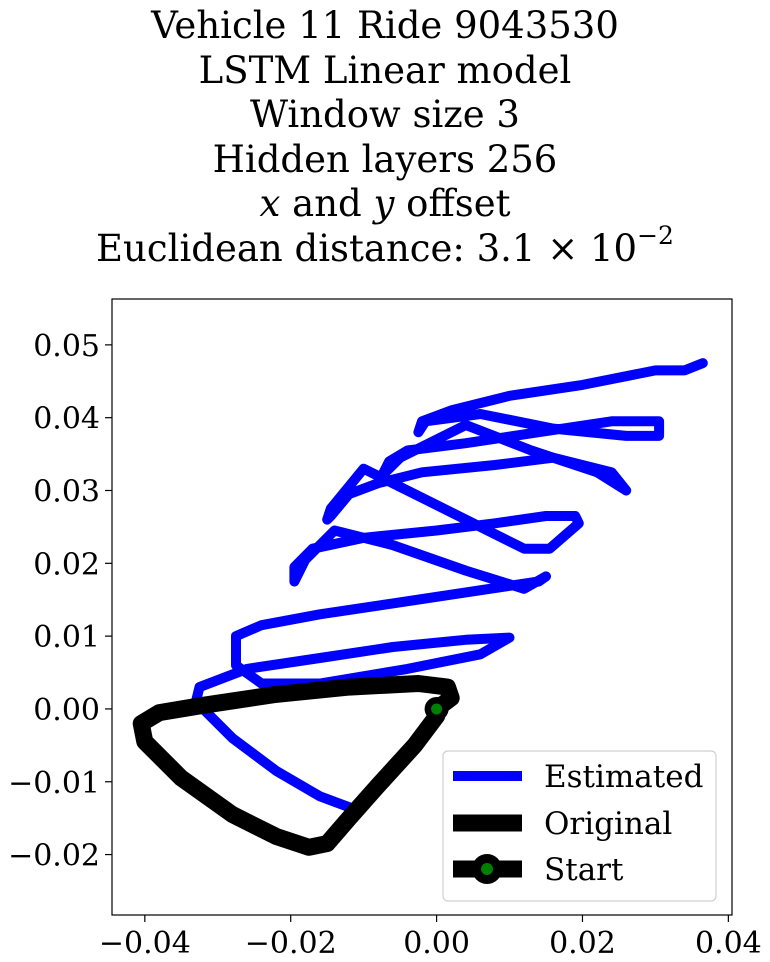 This screenshot has width=770, height=962. What do you see at coordinates (582, 943) in the screenshot?
I see `x-tick-label: 0.02` at bounding box center [582, 943].